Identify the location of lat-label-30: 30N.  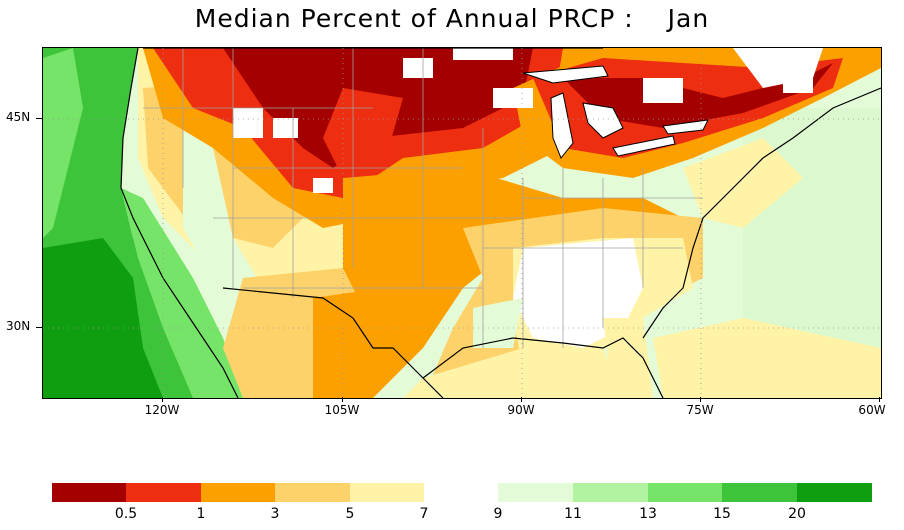
(18, 326).